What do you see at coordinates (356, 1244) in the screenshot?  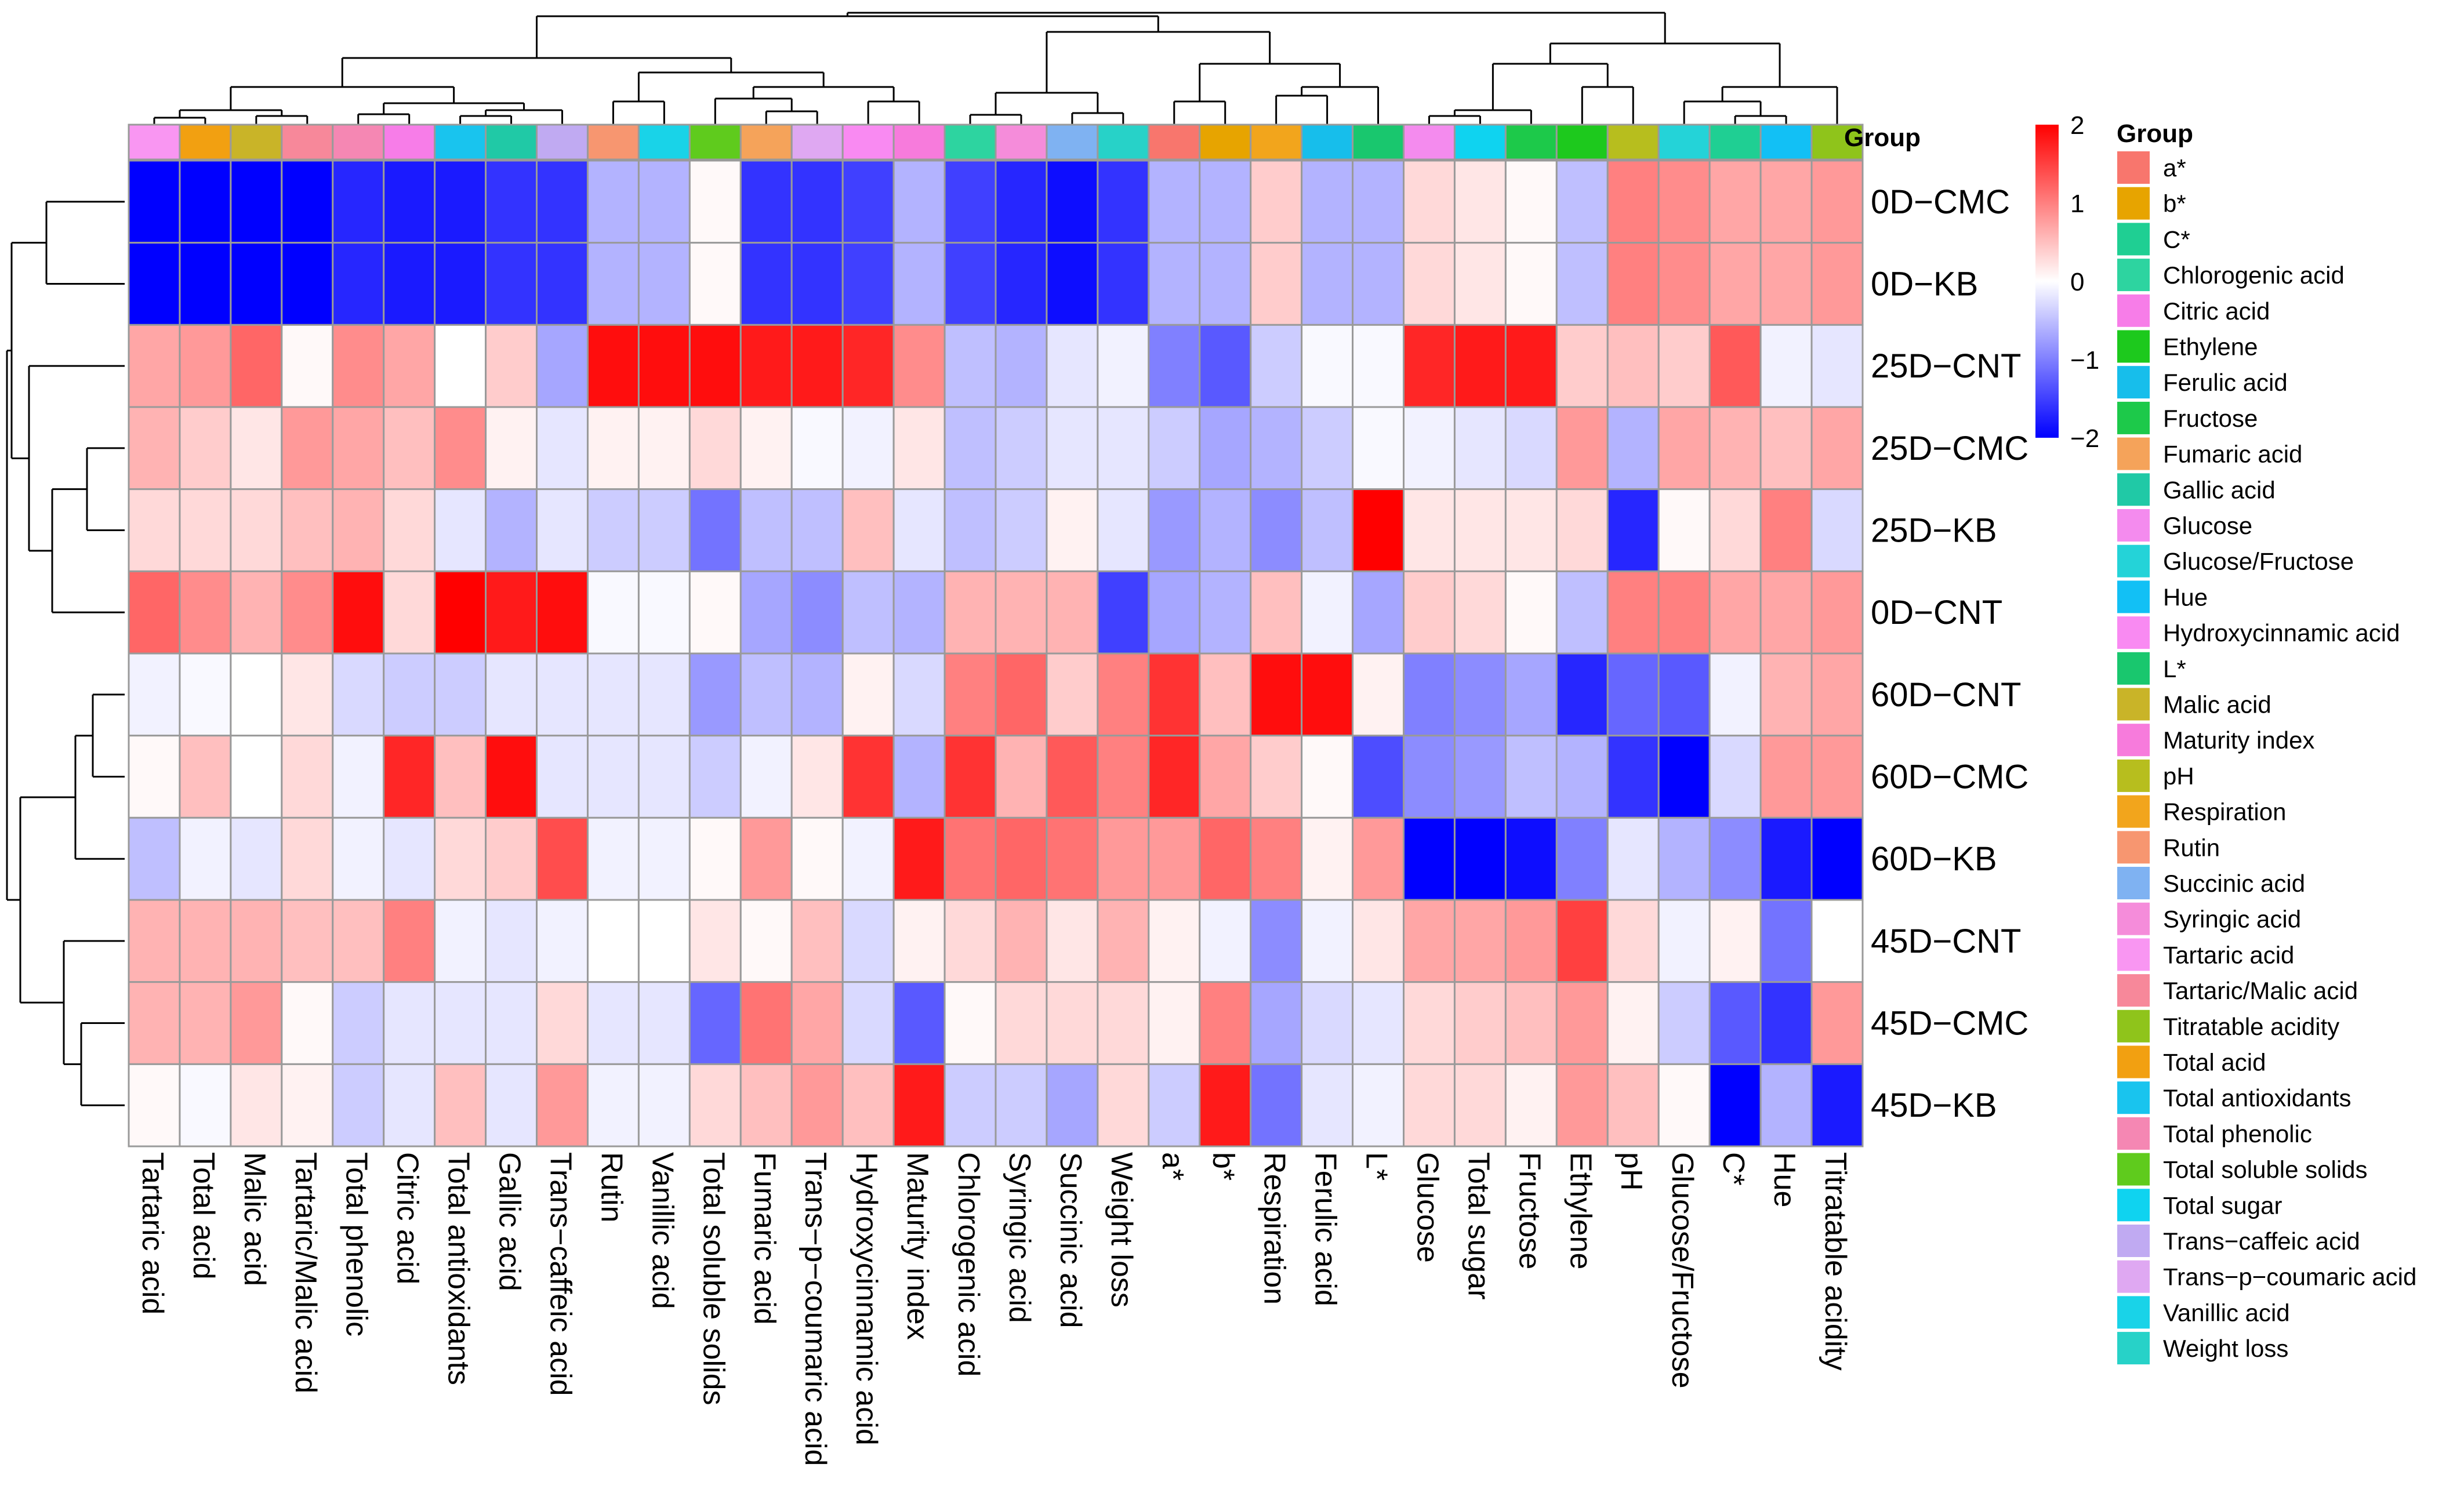 I see `column-label: Total phenolic` at bounding box center [356, 1244].